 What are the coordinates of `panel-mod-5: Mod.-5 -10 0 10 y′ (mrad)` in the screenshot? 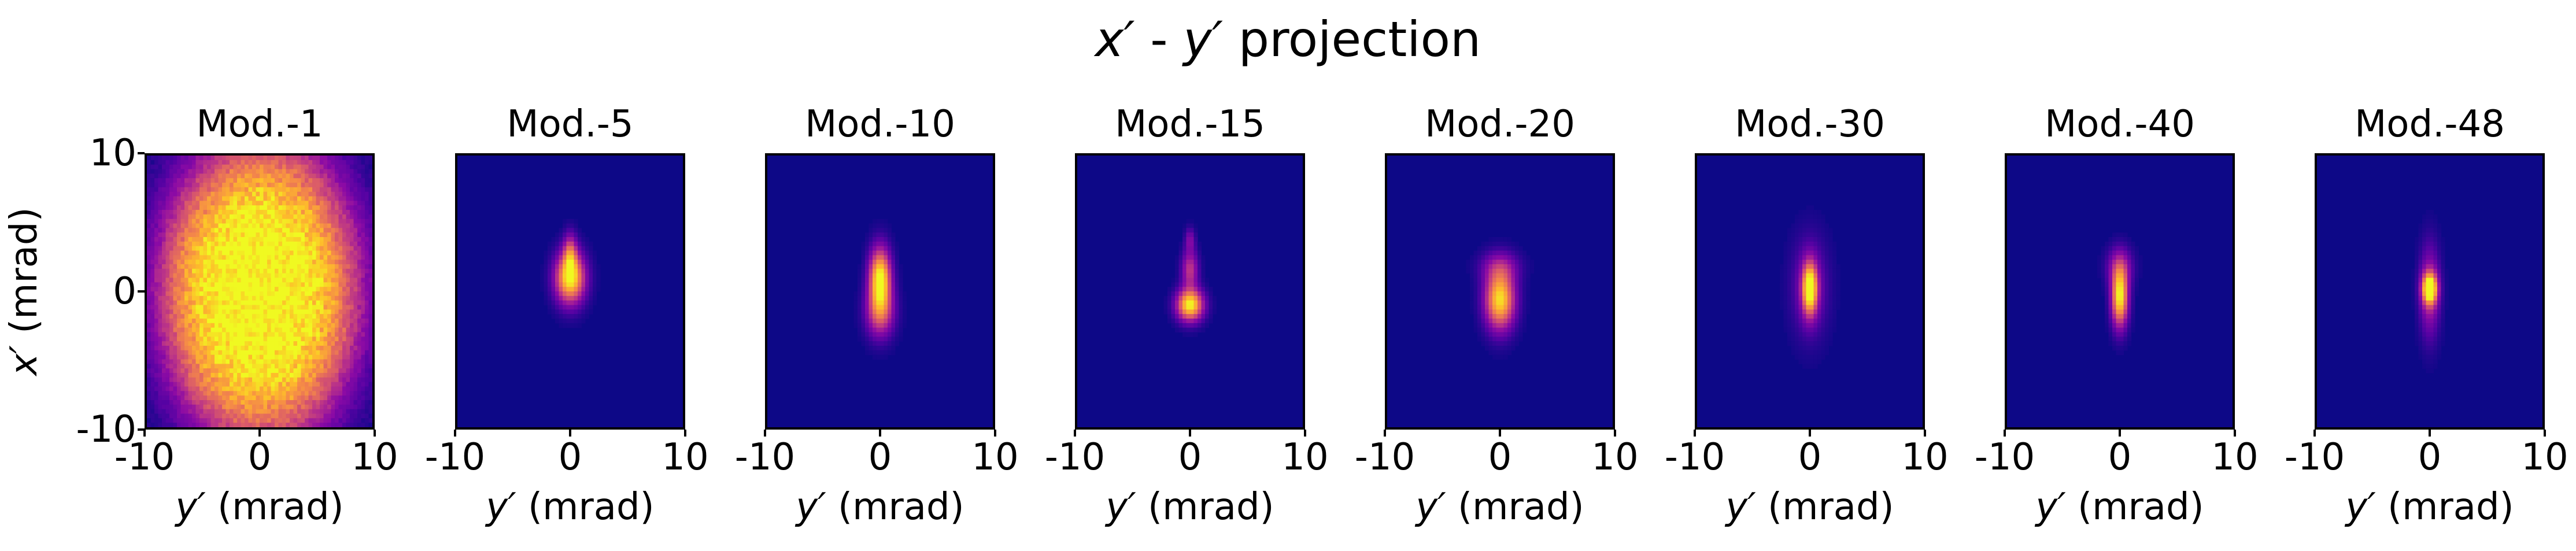 It's located at (567, 315).